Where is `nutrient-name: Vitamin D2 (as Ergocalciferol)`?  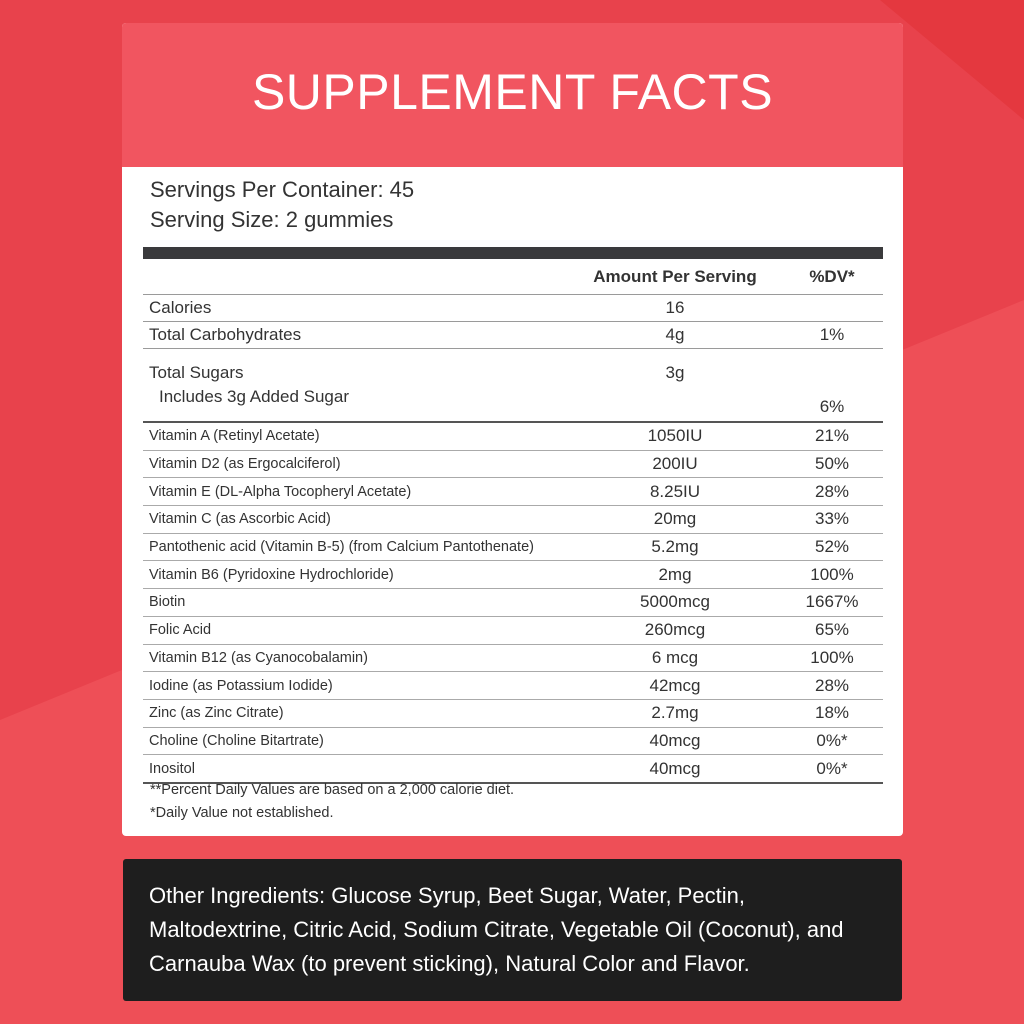 nutrient-name: Vitamin D2 (as Ergocalciferol) is located at coordinates (356, 464).